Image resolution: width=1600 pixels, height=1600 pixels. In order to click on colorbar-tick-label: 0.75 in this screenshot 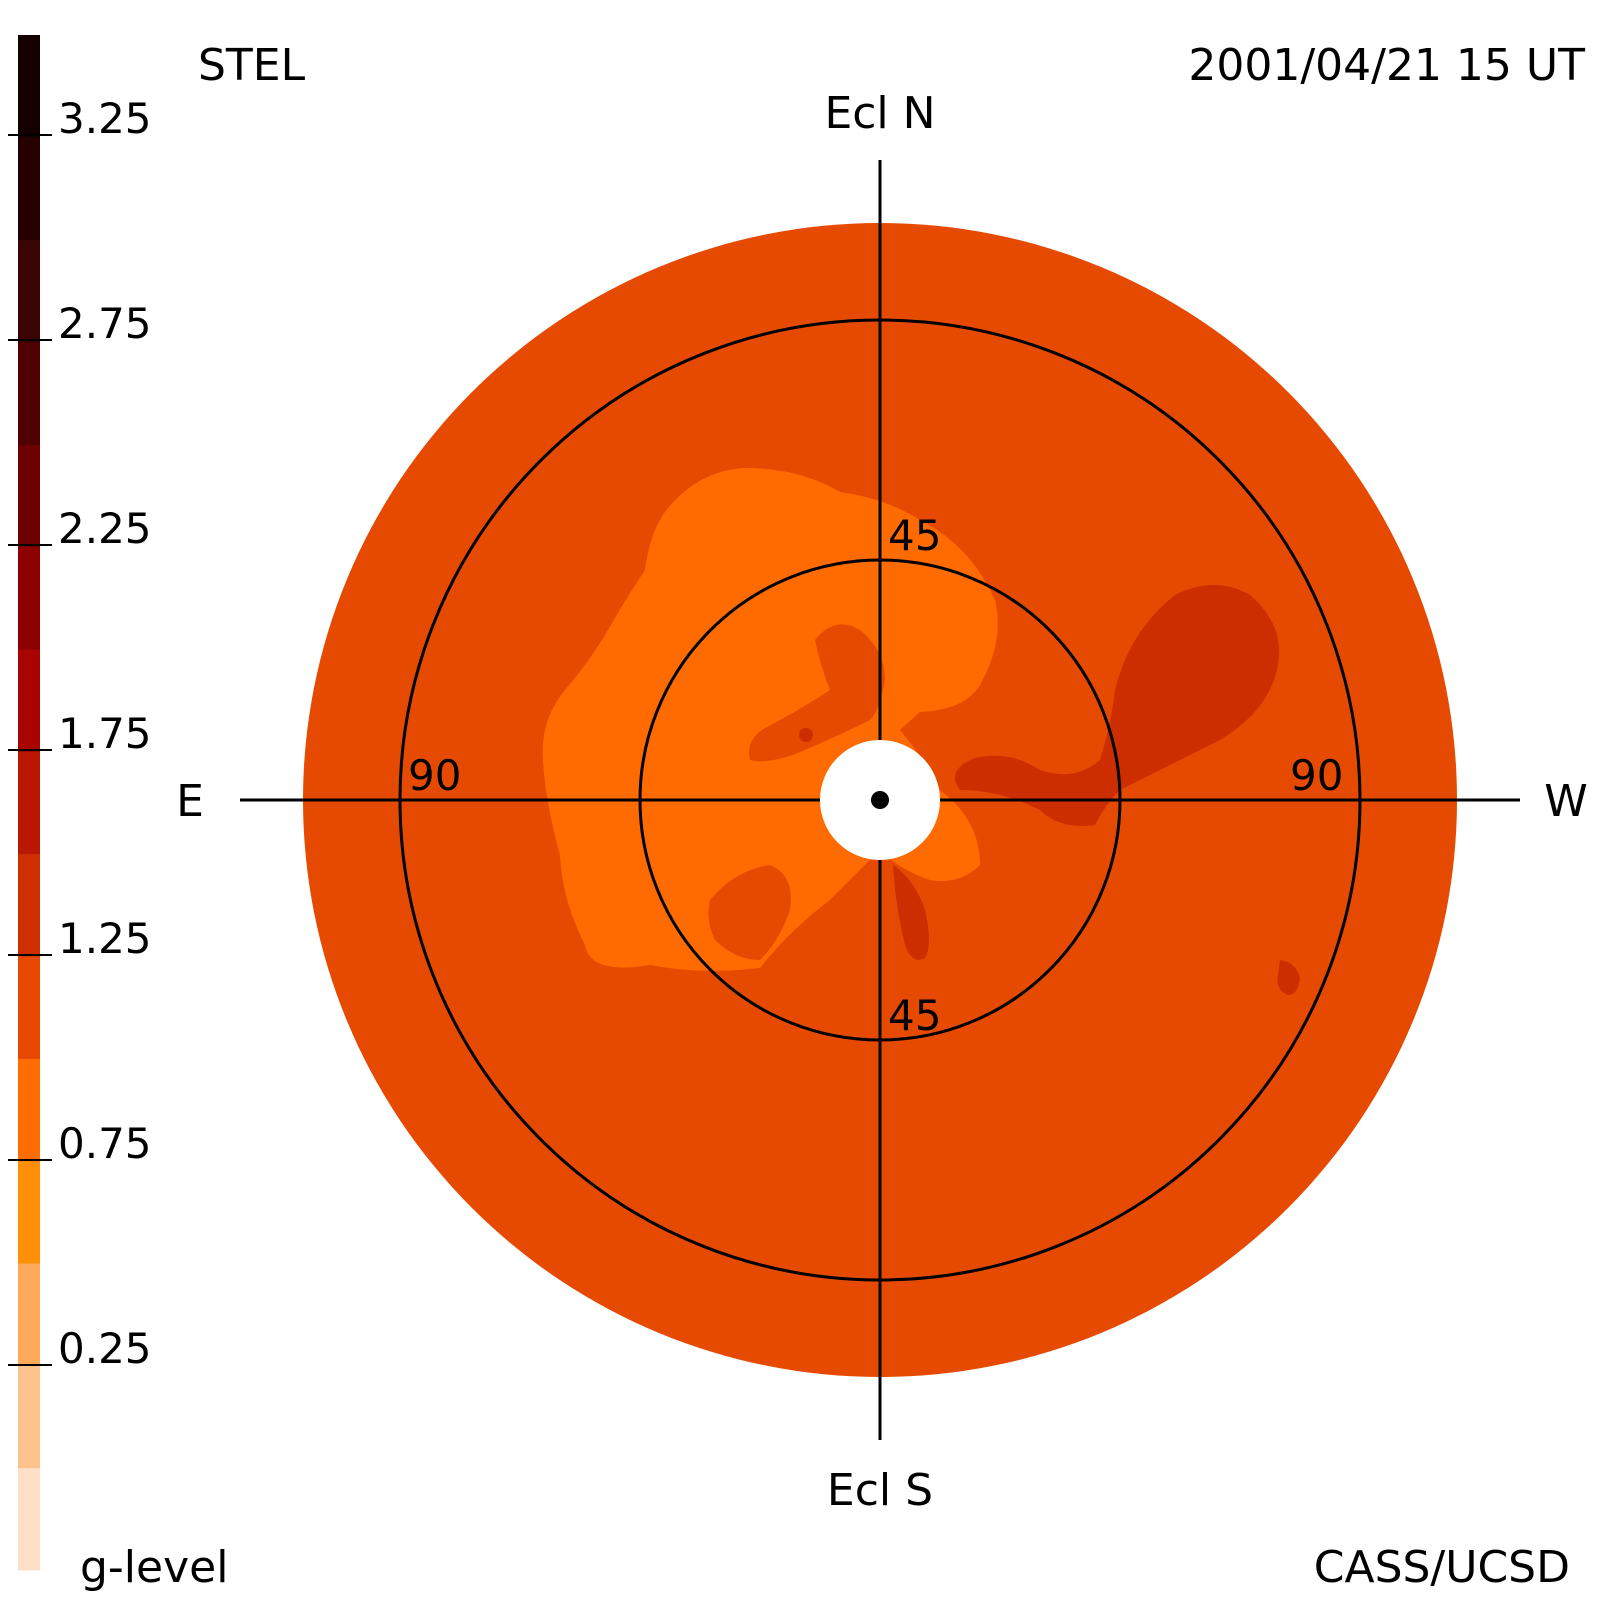, I will do `click(105, 1143)`.